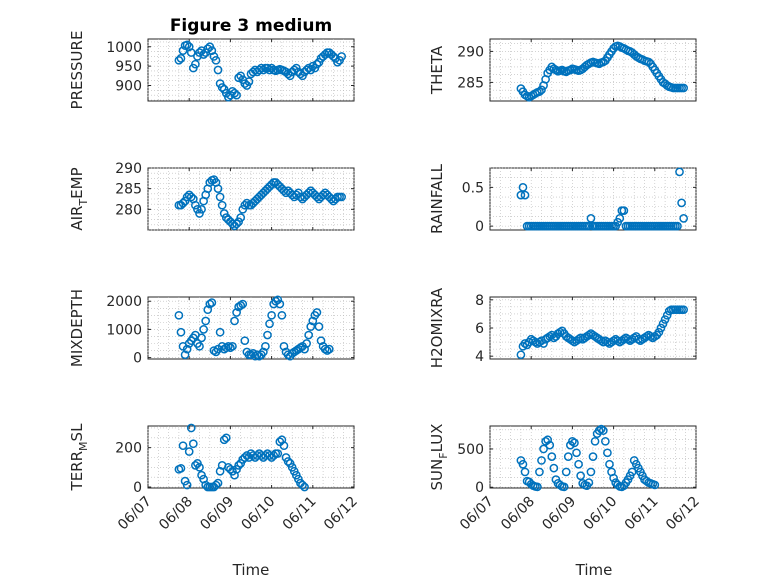 The image size is (778, 583). What do you see at coordinates (176, 514) in the screenshot?
I see `x-tick-label: 06/08` at bounding box center [176, 514].